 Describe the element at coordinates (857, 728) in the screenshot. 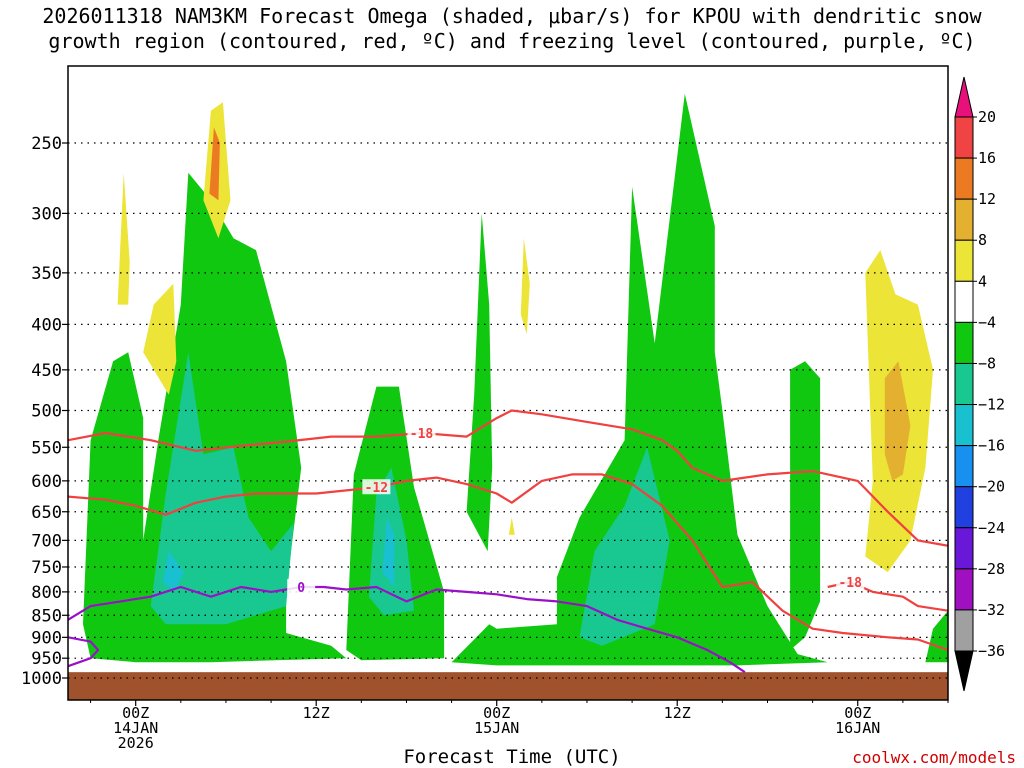

I see `x-tick-label-48-1: 16JAN` at that location.